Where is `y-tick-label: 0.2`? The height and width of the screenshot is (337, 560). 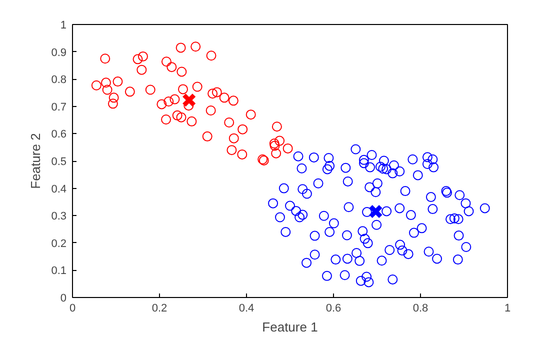 y-tick-label: 0.2 is located at coordinates (59, 244).